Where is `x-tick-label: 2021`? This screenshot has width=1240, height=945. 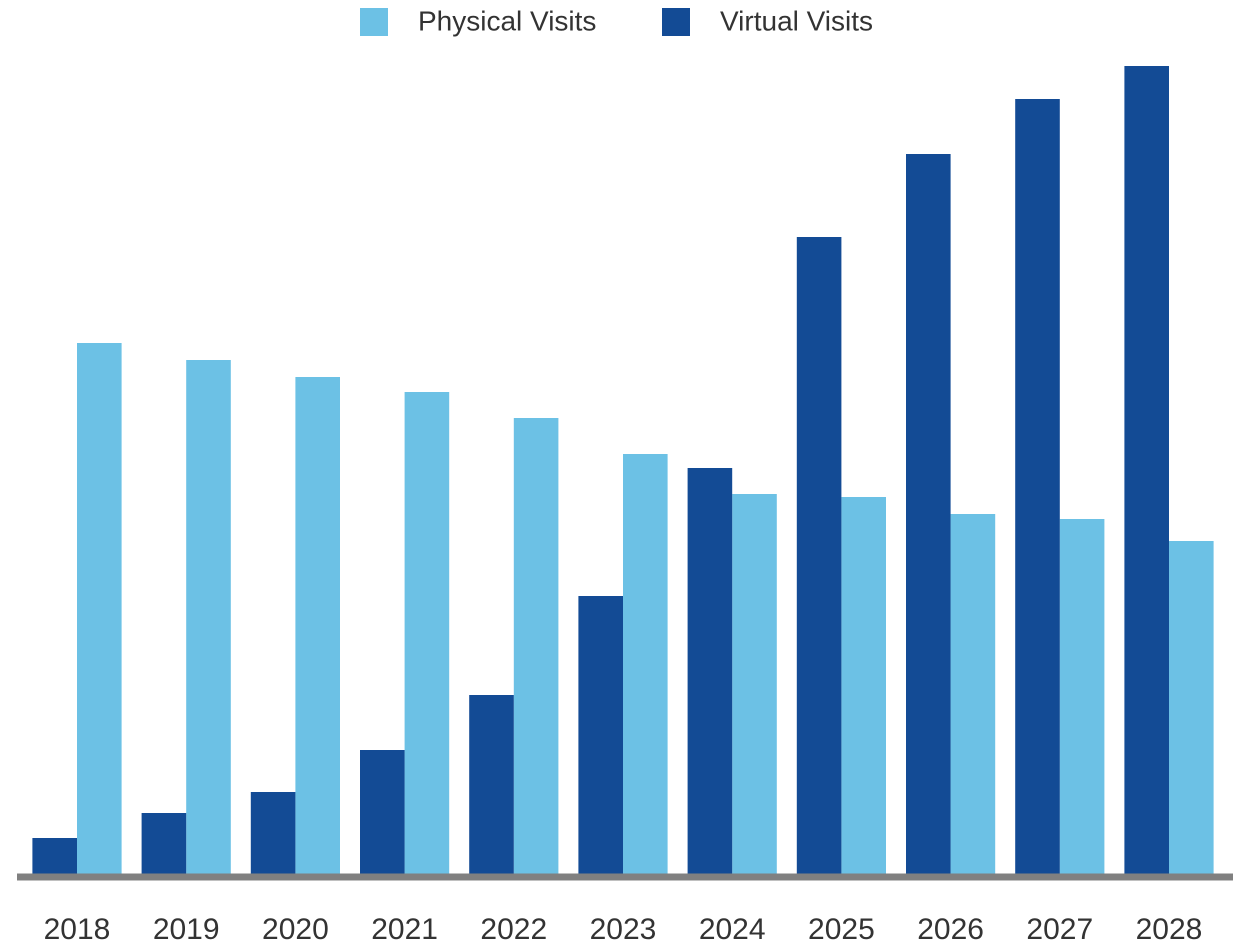
x-tick-label: 2021 is located at coordinates (404, 929).